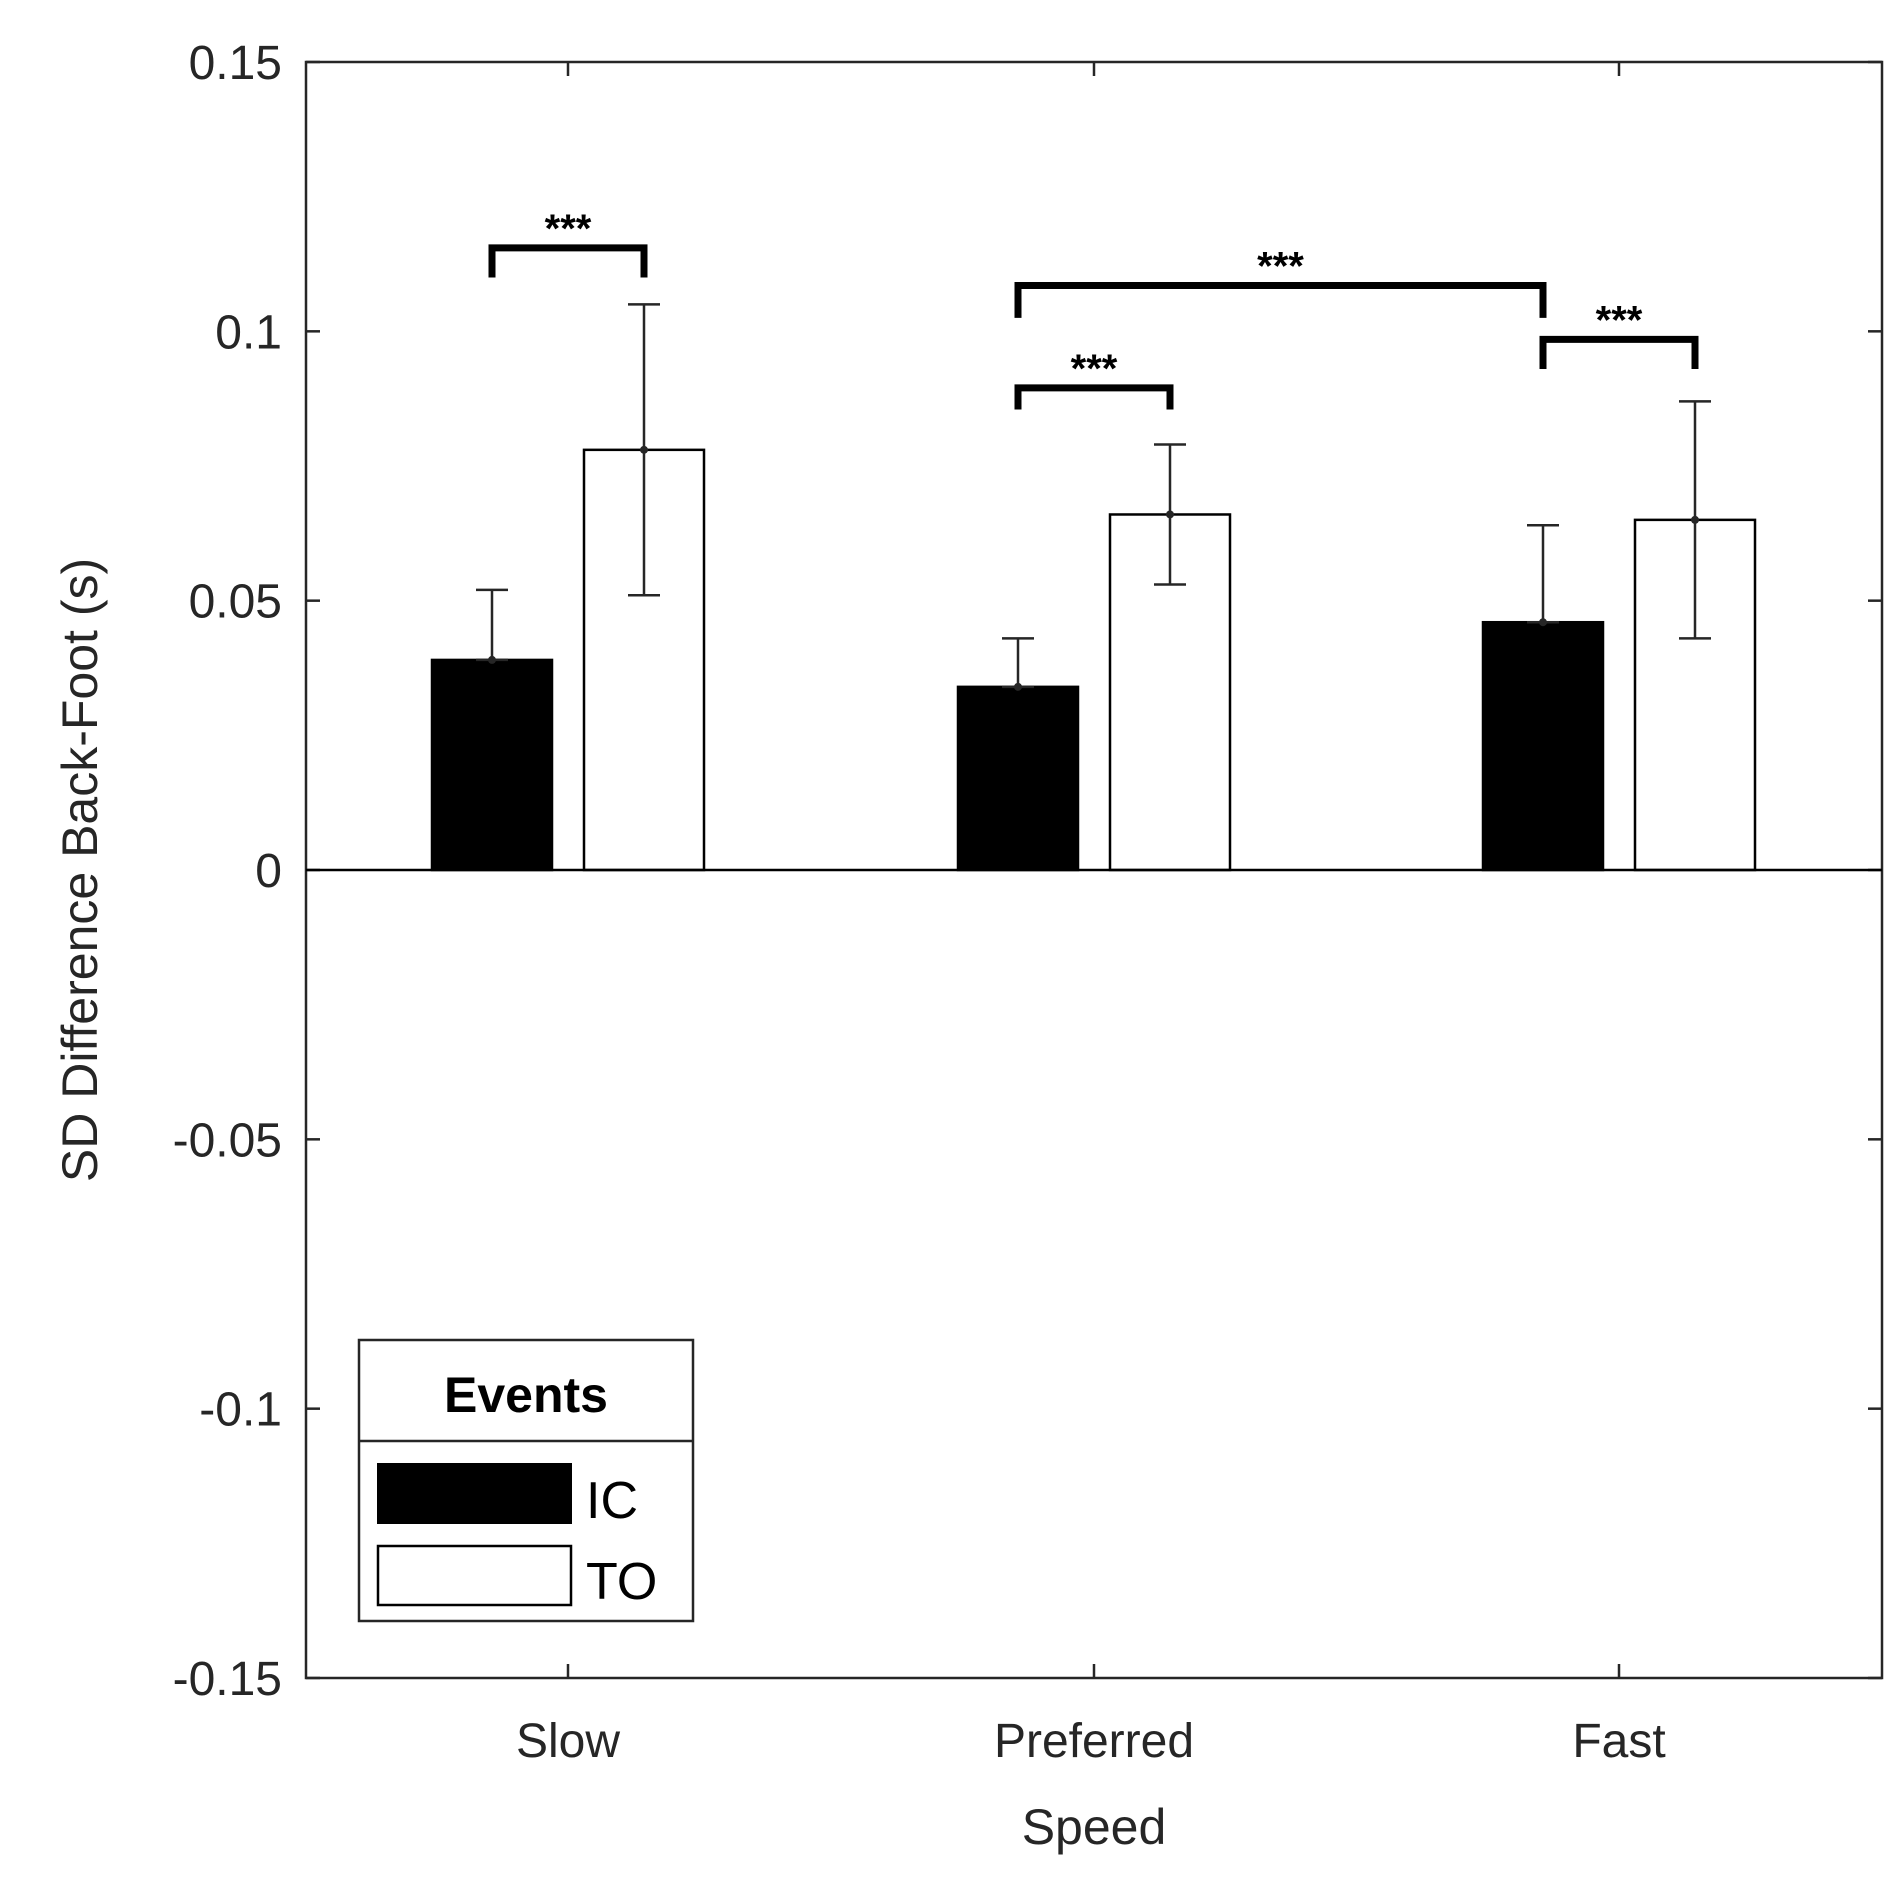 This screenshot has width=1893, height=1879. Describe the element at coordinates (1543, 746) in the screenshot. I see `bar-ic-fast` at that location.